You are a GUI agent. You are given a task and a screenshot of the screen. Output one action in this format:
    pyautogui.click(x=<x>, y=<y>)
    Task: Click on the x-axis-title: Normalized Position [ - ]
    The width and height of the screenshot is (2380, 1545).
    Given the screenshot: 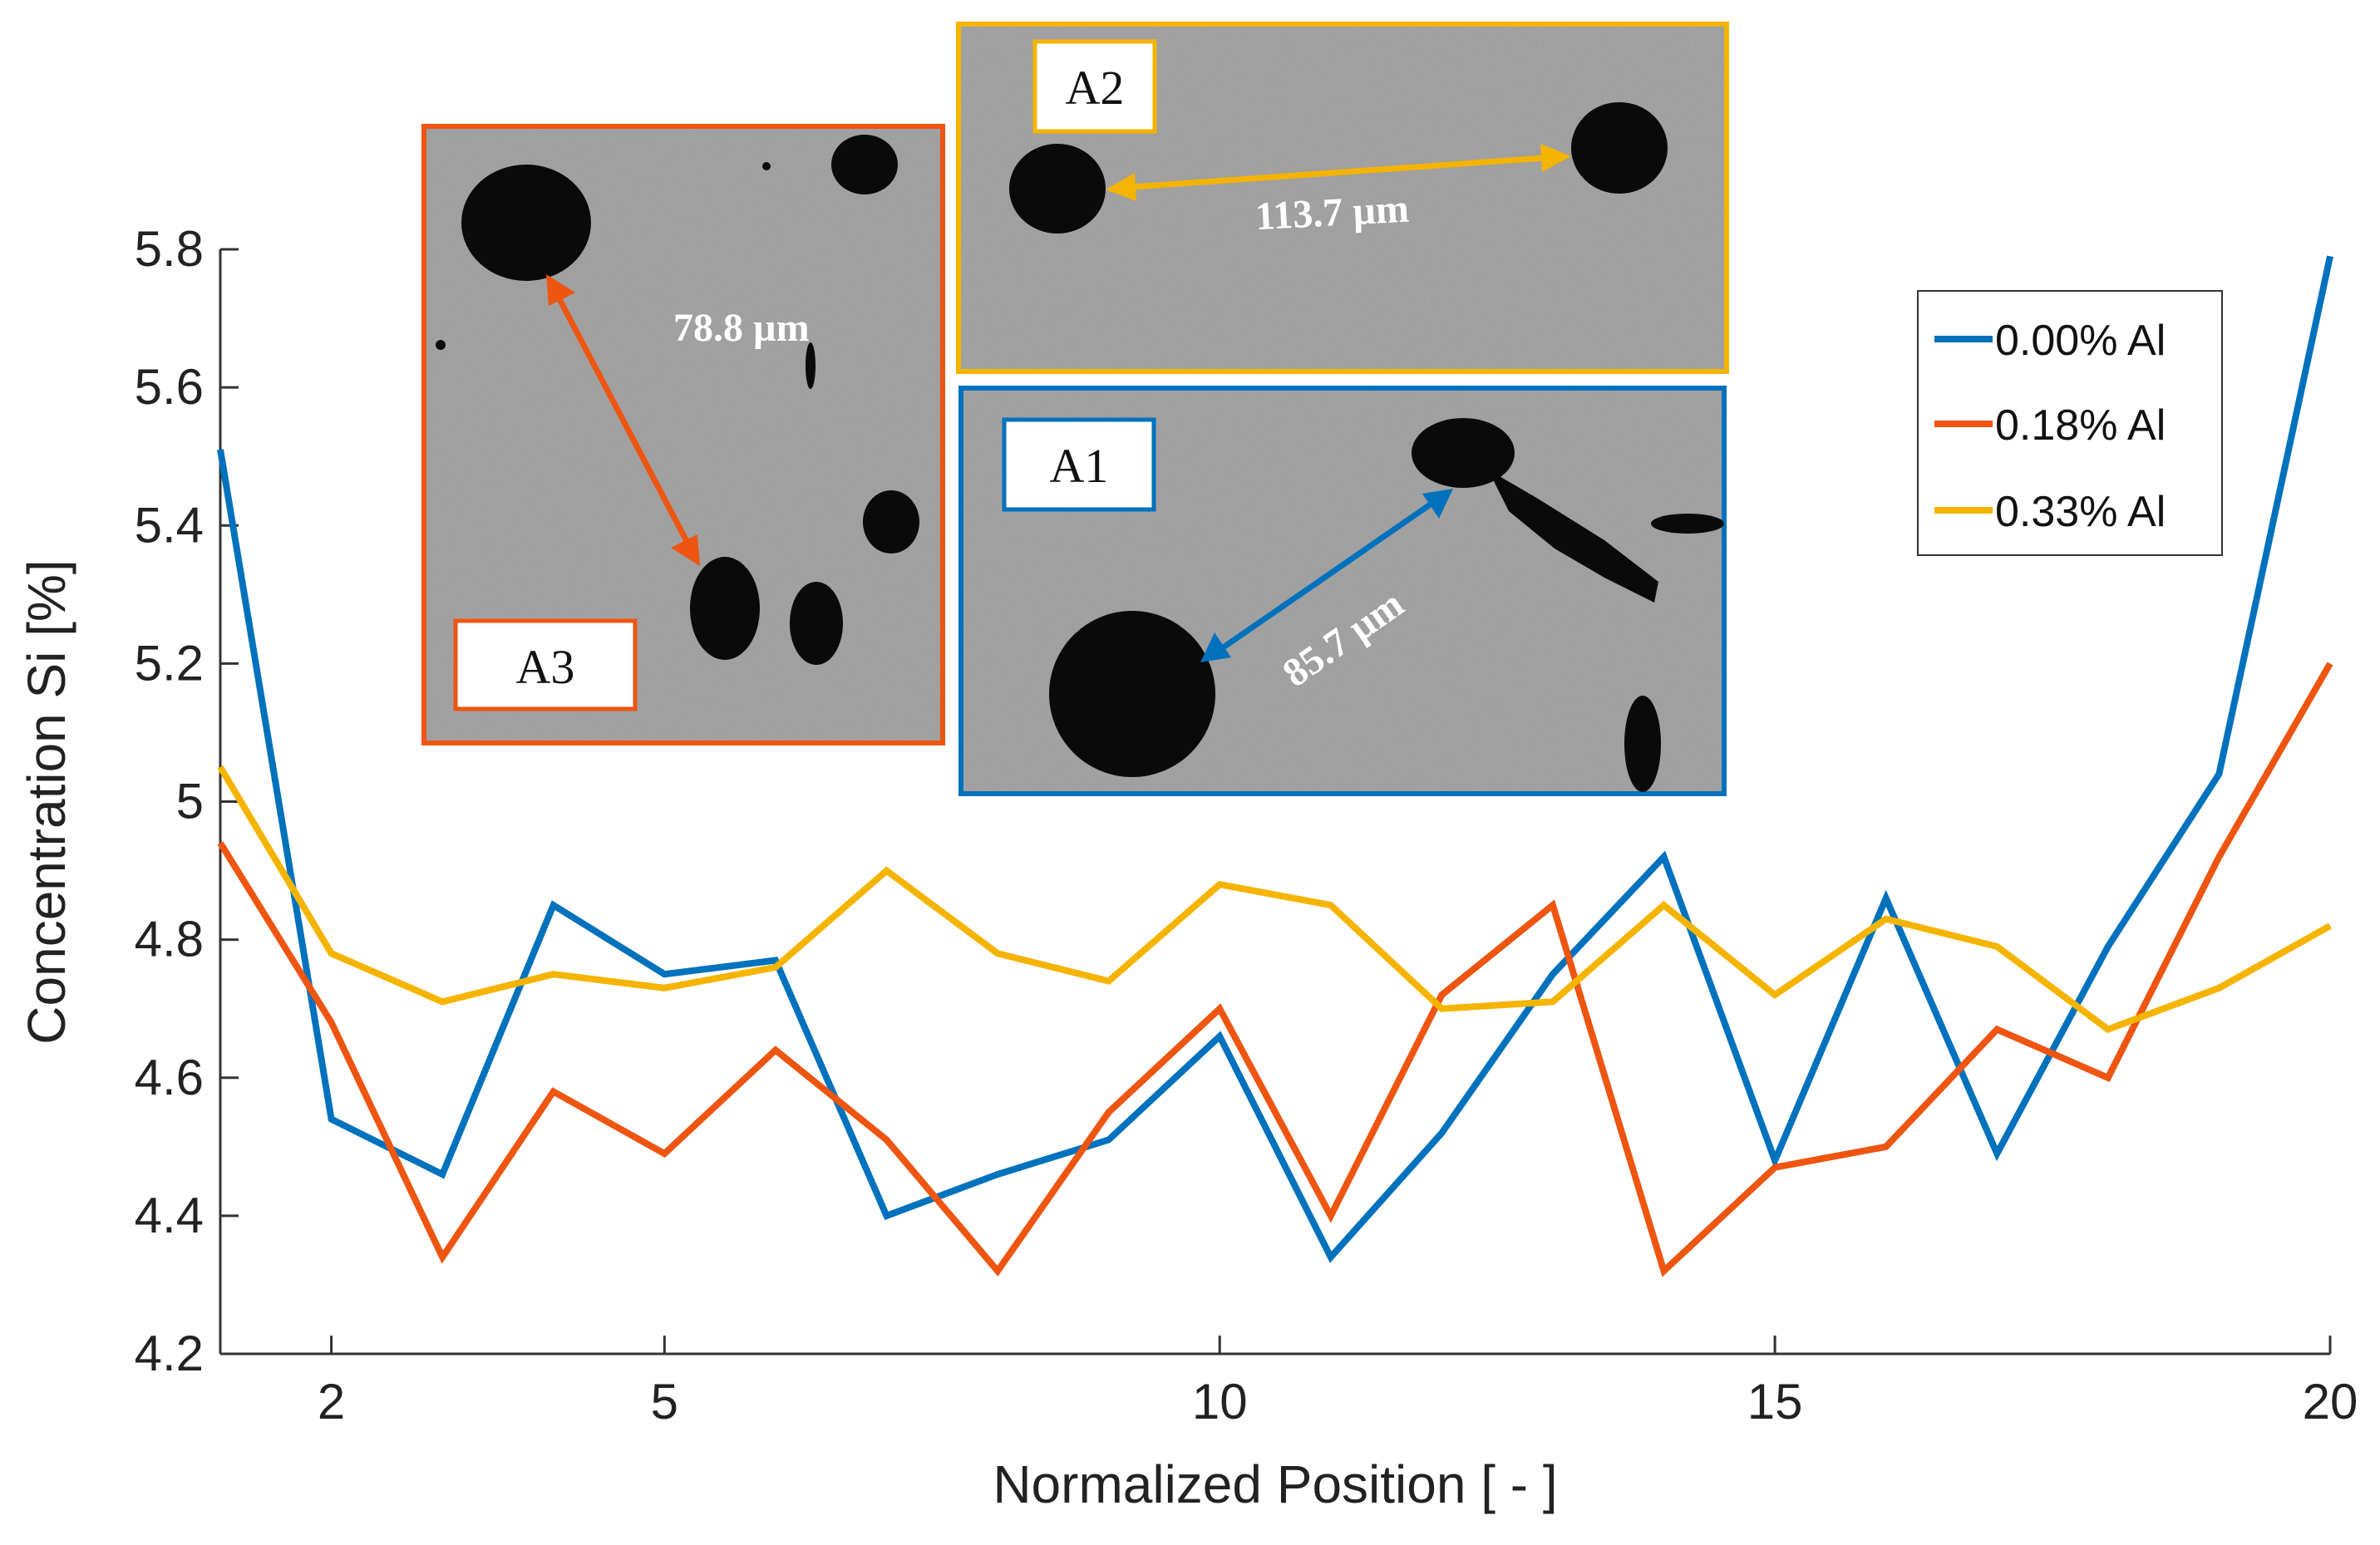 What is the action you would take?
    pyautogui.click(x=1275, y=1484)
    